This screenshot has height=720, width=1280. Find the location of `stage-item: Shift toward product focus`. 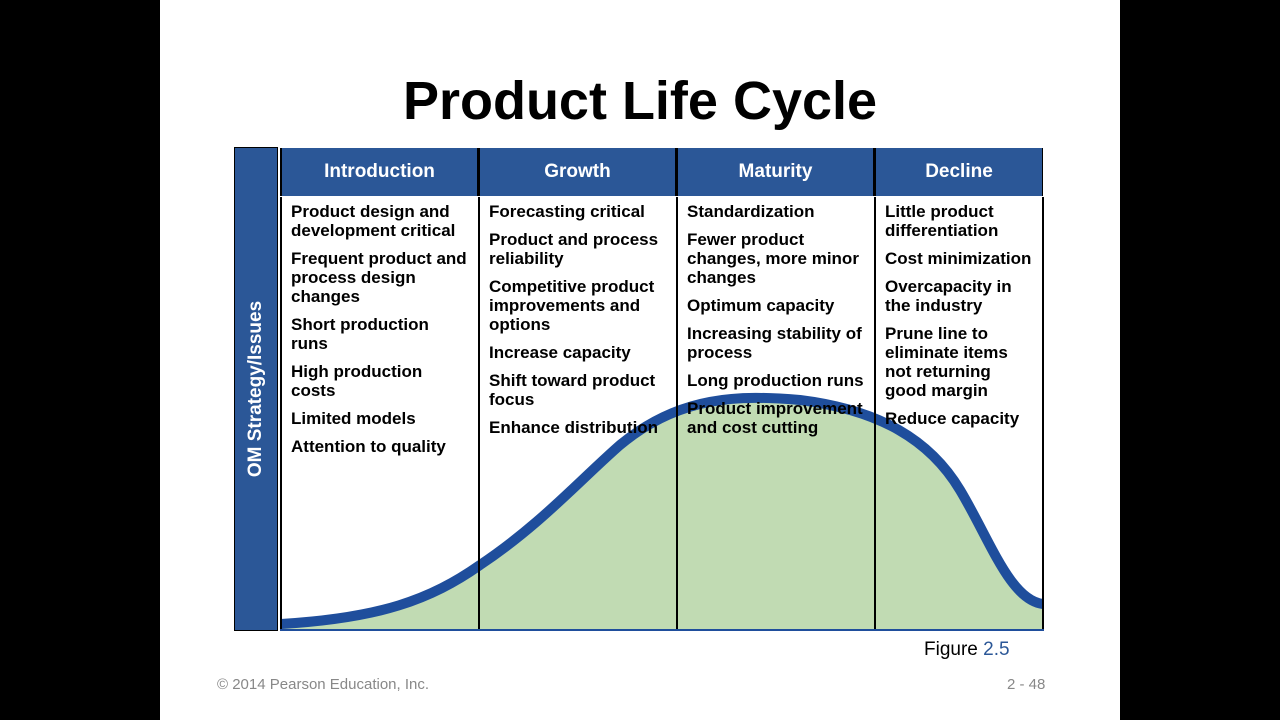

stage-item: Shift toward product focus is located at coordinates (572, 390).